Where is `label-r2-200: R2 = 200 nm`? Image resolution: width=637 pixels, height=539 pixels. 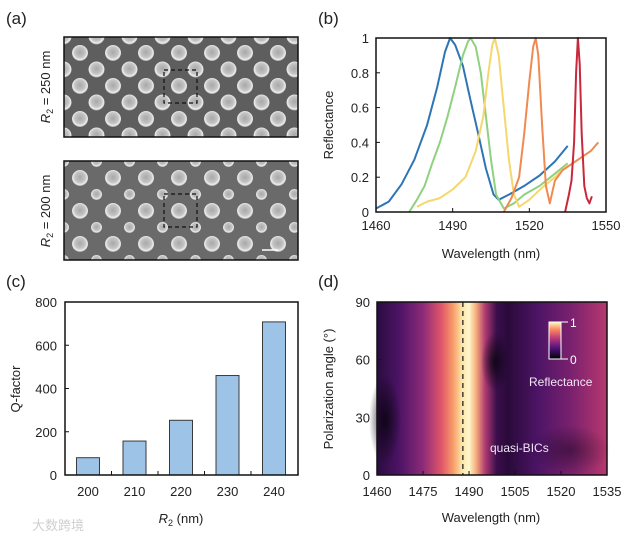 label-r2-200: R2 = 200 nm is located at coordinates (46, 211).